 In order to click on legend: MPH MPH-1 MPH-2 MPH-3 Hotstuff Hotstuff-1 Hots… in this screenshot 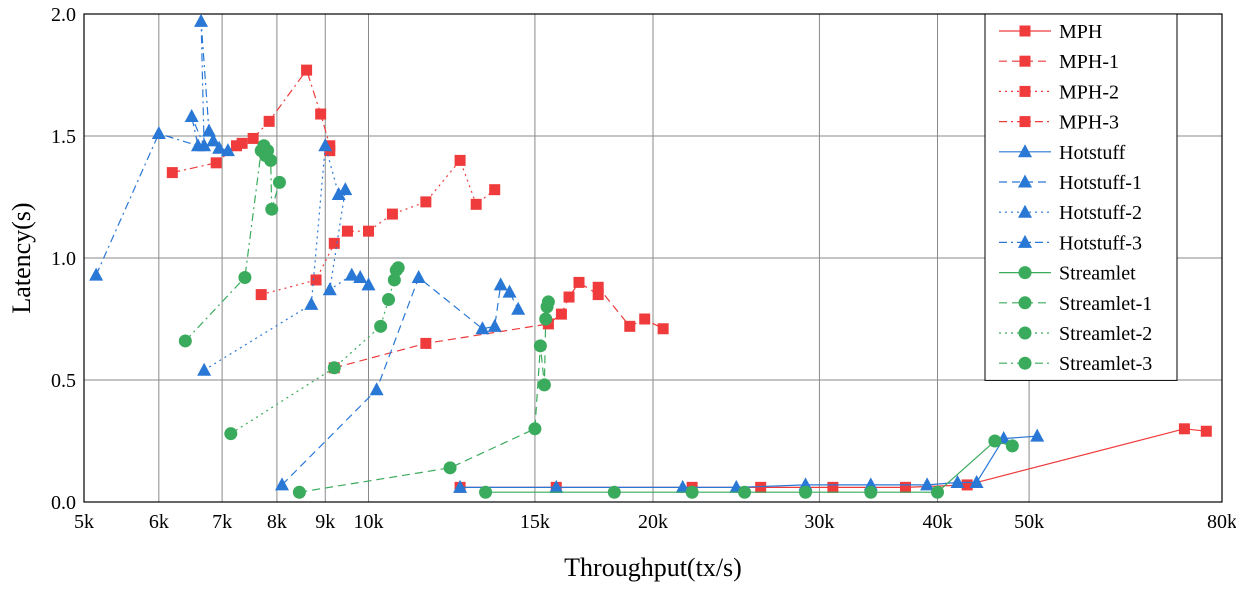, I will do `click(1081, 197)`.